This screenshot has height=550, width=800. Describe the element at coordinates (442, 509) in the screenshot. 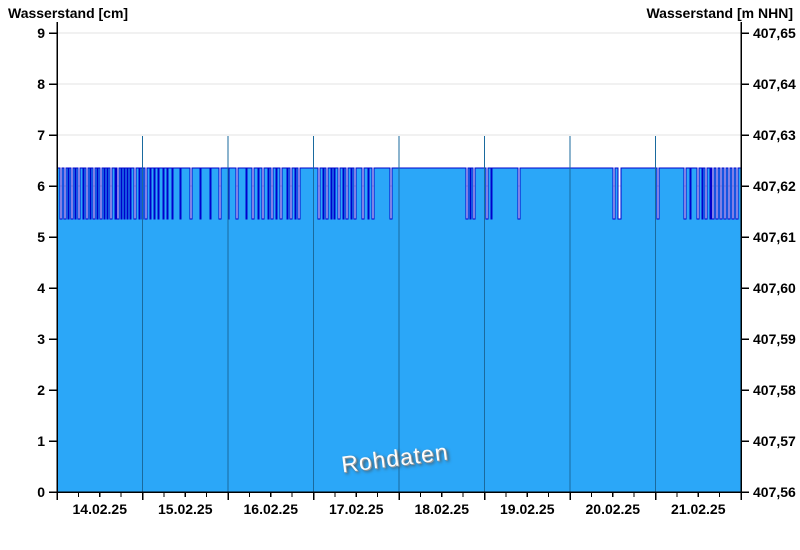

I see `x-day-label: 18.02.25` at that location.